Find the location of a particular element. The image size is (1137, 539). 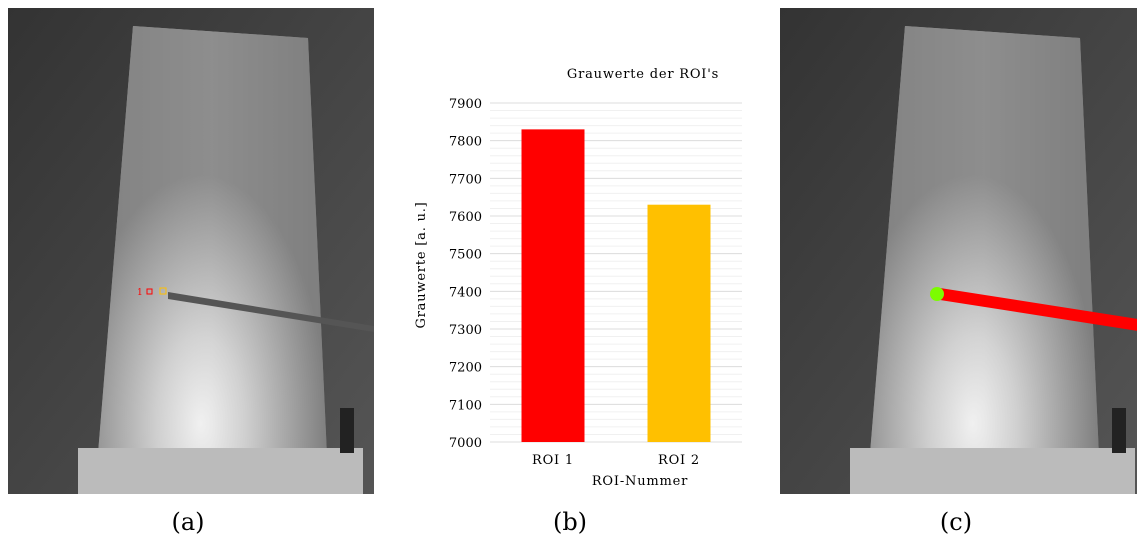

overlay-marker is located at coordinates (937, 294).